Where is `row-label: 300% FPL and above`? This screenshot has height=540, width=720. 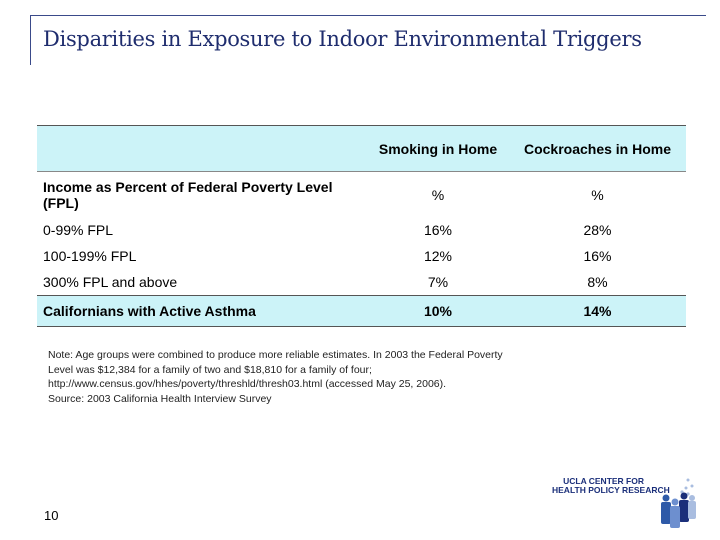 row-label: 300% FPL and above is located at coordinates (110, 282).